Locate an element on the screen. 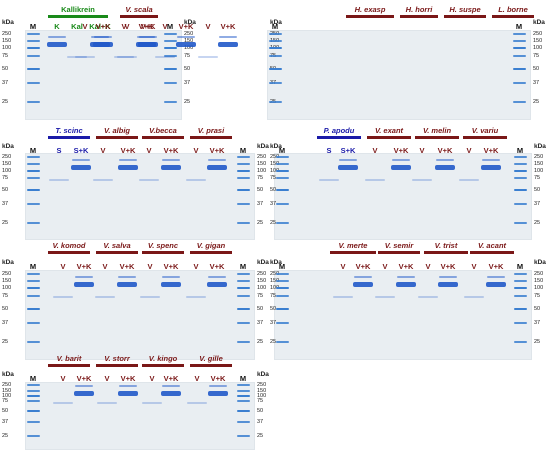 The image size is (550, 455). group-name: V. merte is located at coordinates (353, 245).